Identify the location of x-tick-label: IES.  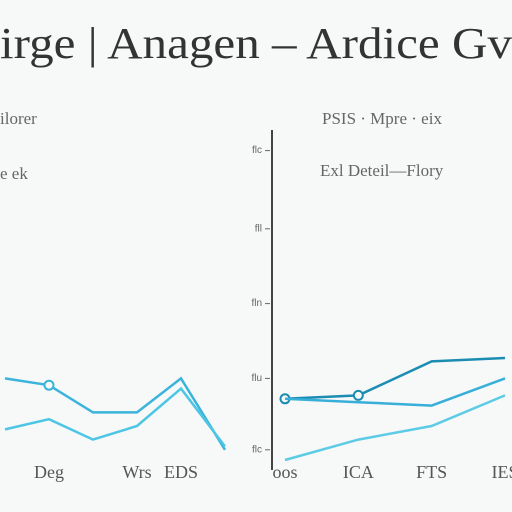
(502, 472).